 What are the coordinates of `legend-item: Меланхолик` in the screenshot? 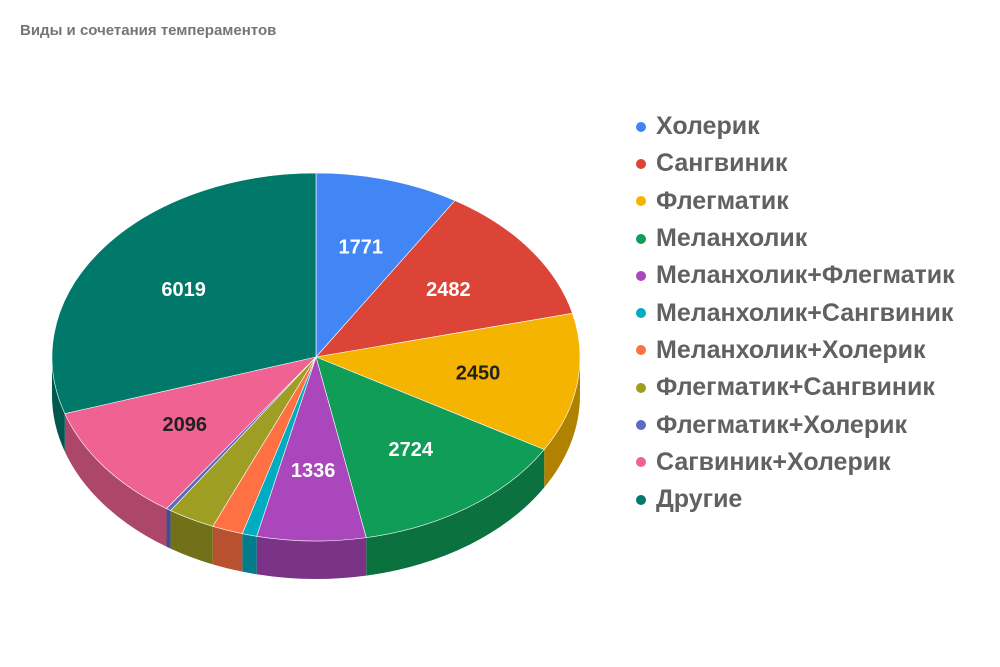 It's located at (795, 238).